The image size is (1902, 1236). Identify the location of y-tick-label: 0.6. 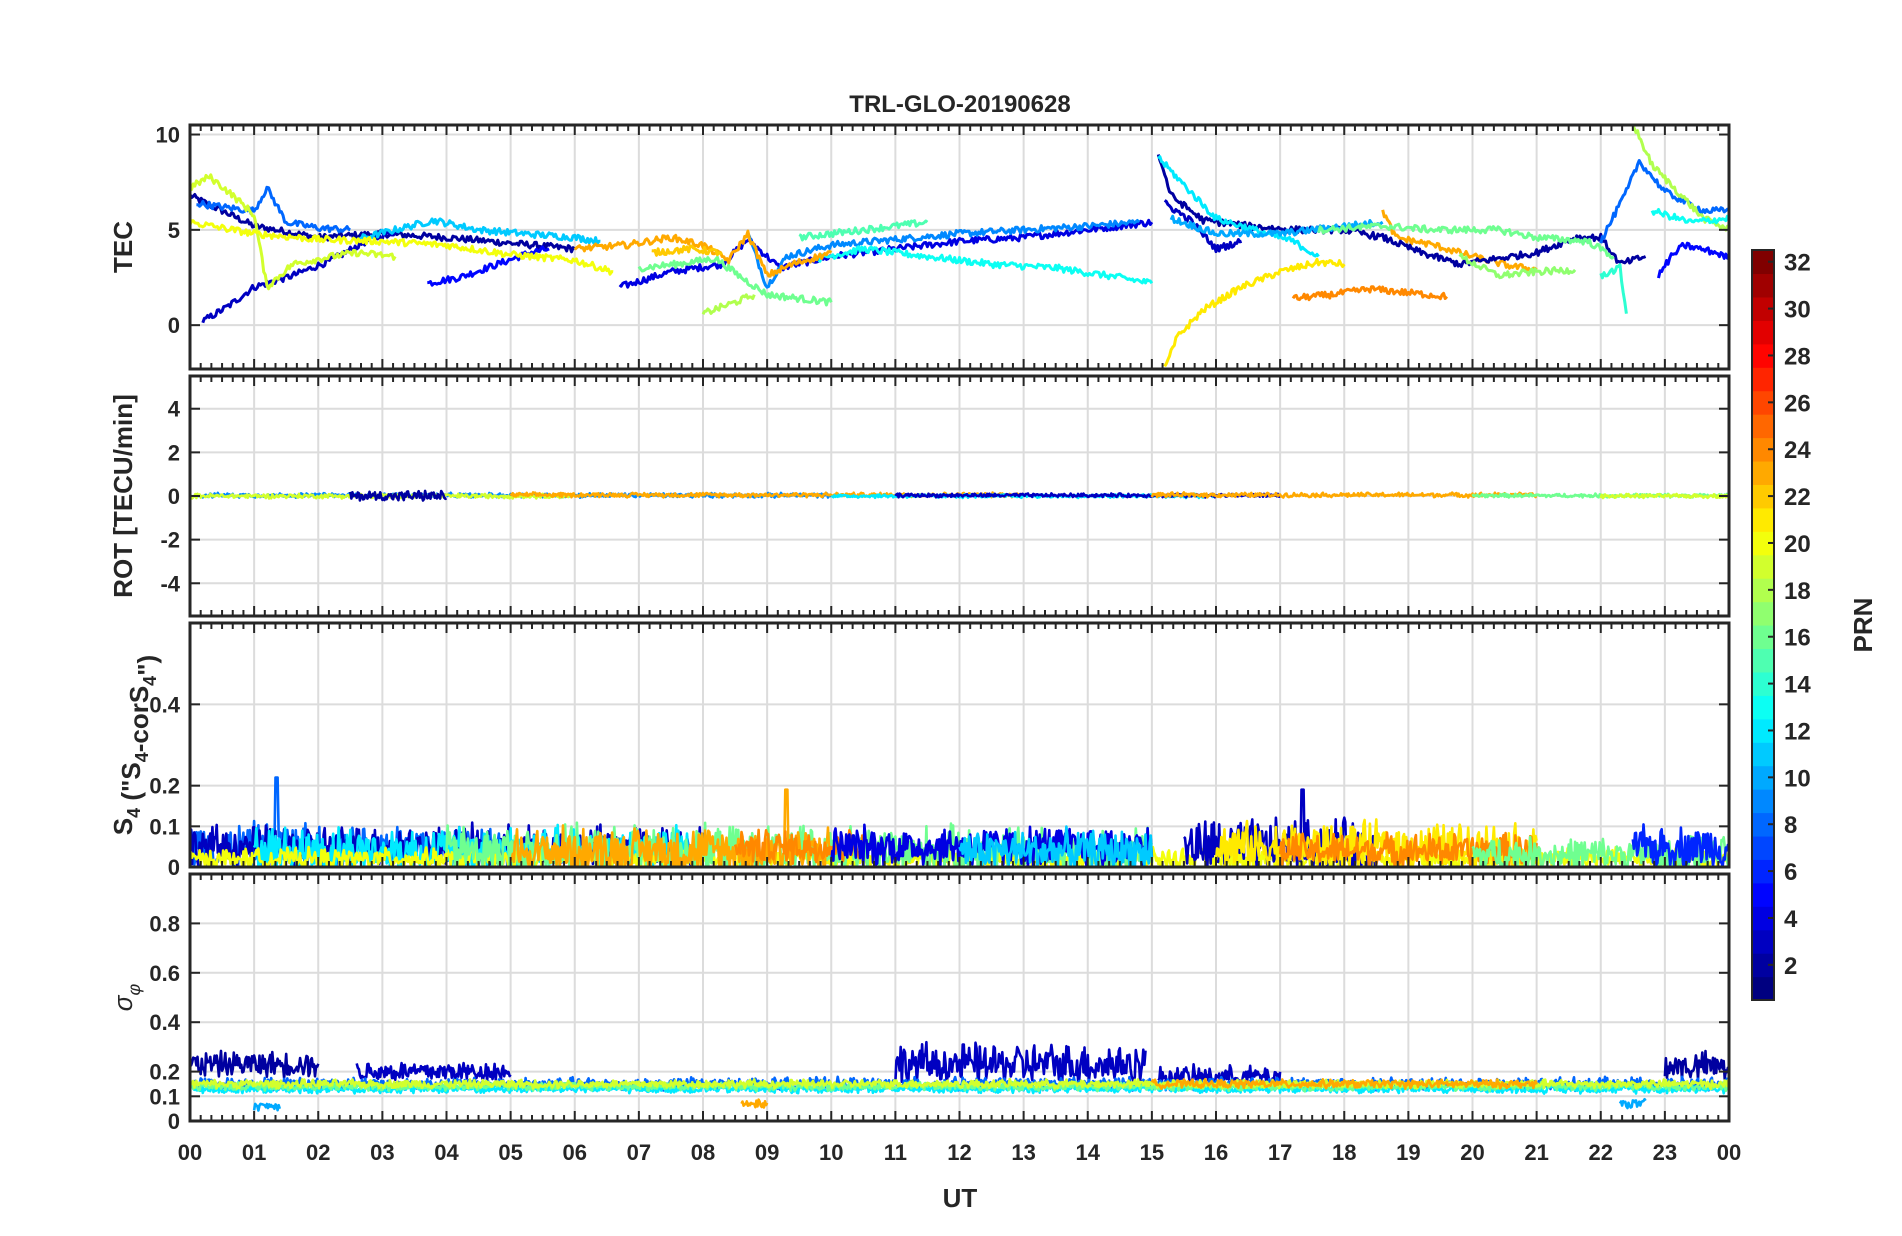
(164, 973).